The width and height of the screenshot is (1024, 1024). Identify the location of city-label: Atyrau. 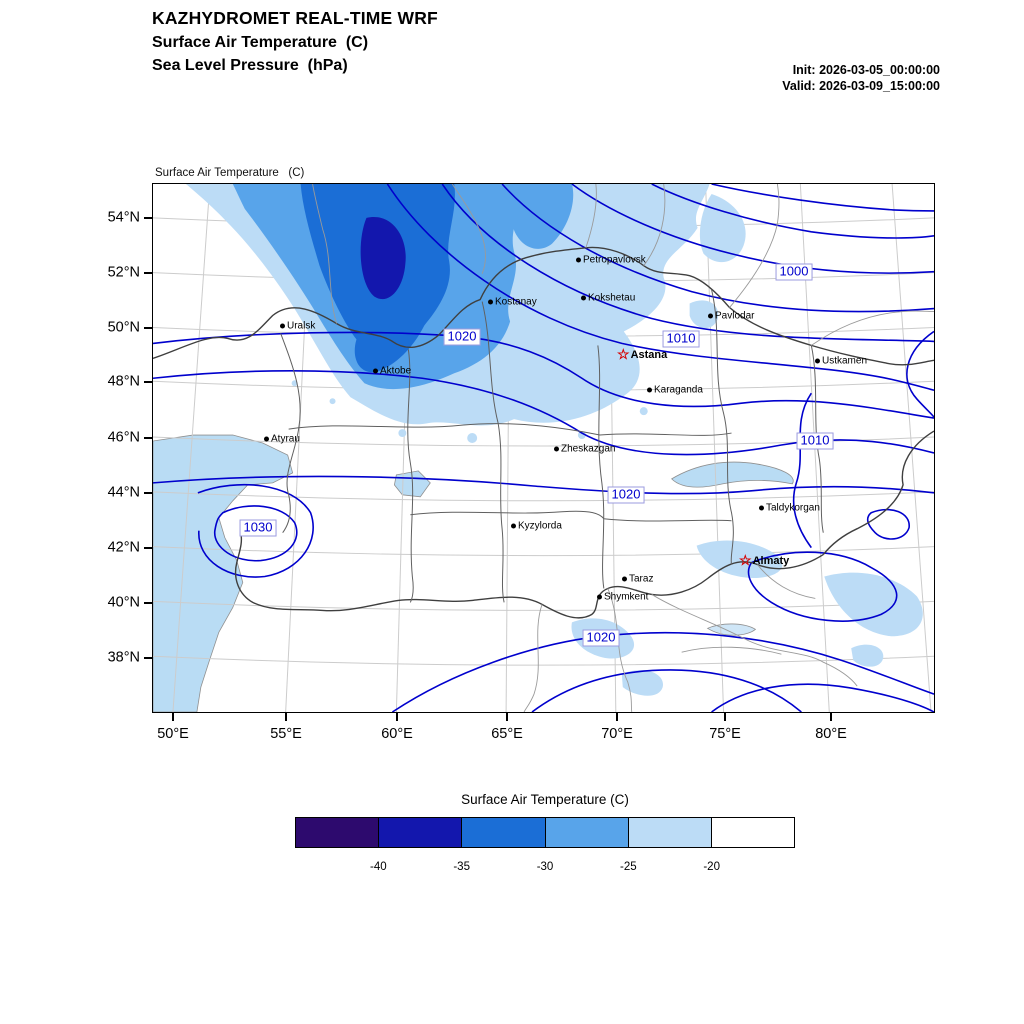
(285, 439).